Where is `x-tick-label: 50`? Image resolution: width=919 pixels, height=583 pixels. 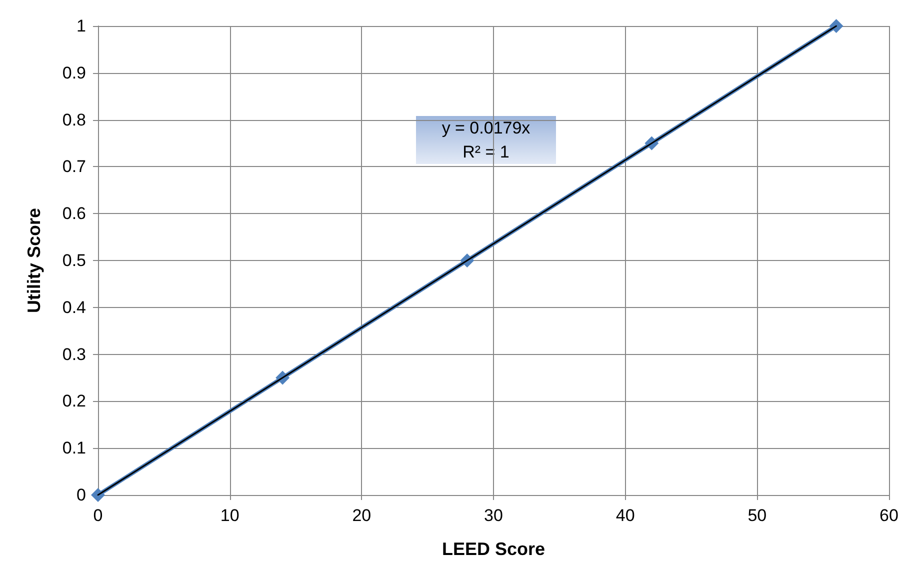
x-tick-label: 50 is located at coordinates (757, 515).